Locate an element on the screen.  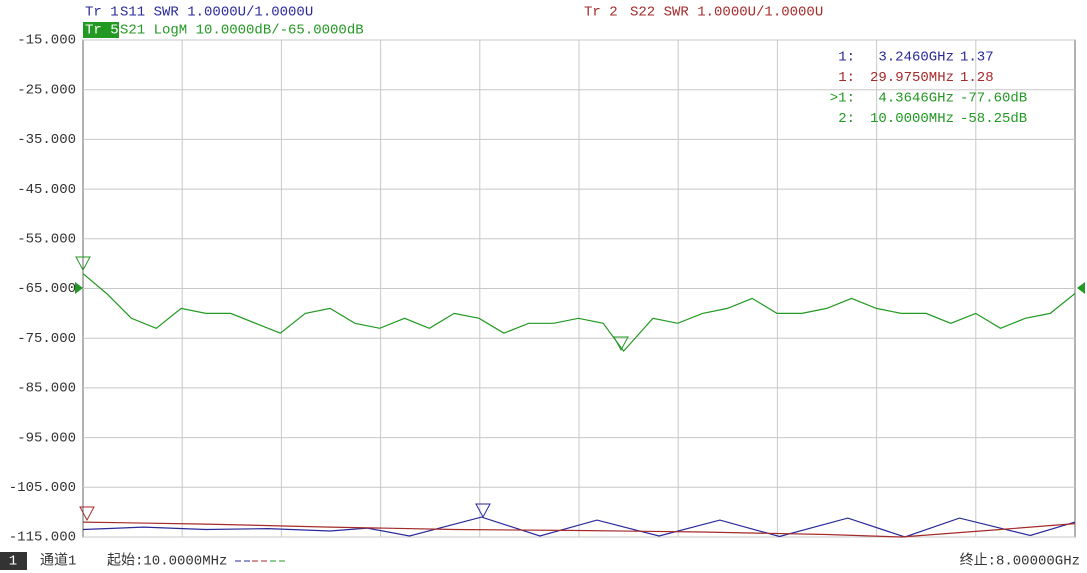
active-trace-badge is located at coordinates (101, 30).